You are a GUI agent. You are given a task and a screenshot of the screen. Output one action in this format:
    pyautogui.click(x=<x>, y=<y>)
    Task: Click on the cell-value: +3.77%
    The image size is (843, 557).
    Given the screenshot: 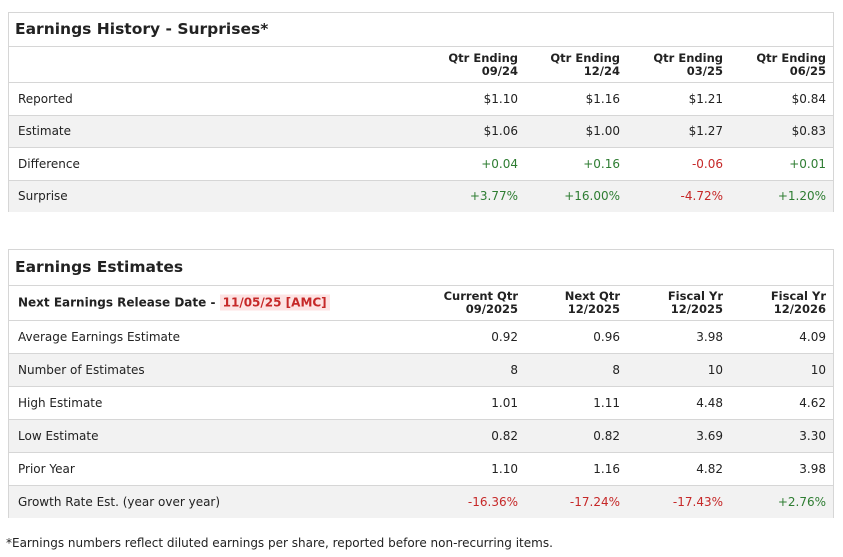 What is the action you would take?
    pyautogui.click(x=493, y=196)
    